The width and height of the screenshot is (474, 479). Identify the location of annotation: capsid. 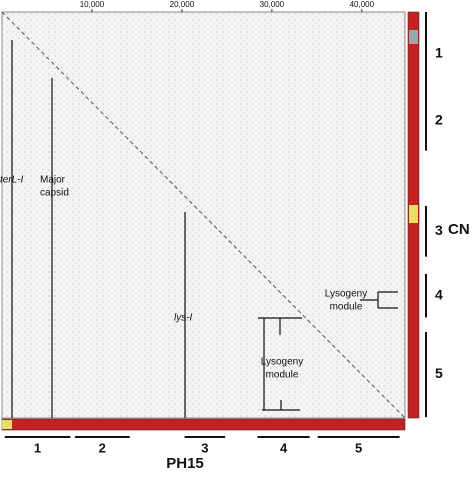
(54, 193).